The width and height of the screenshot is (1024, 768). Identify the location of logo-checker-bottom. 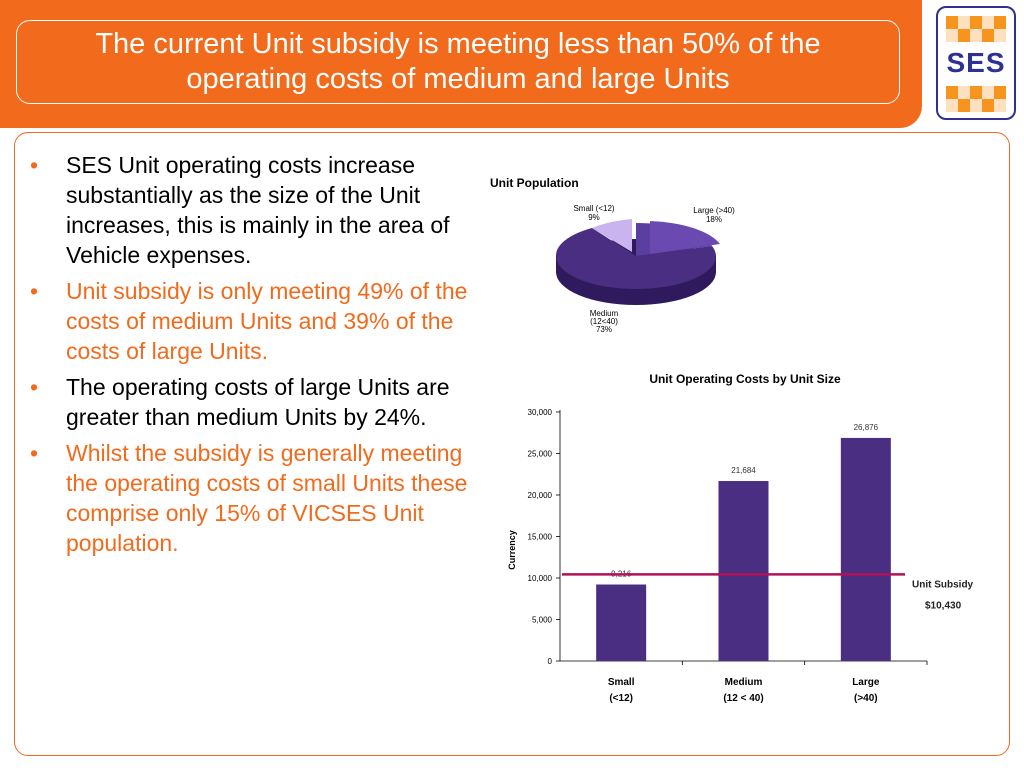
(976, 99).